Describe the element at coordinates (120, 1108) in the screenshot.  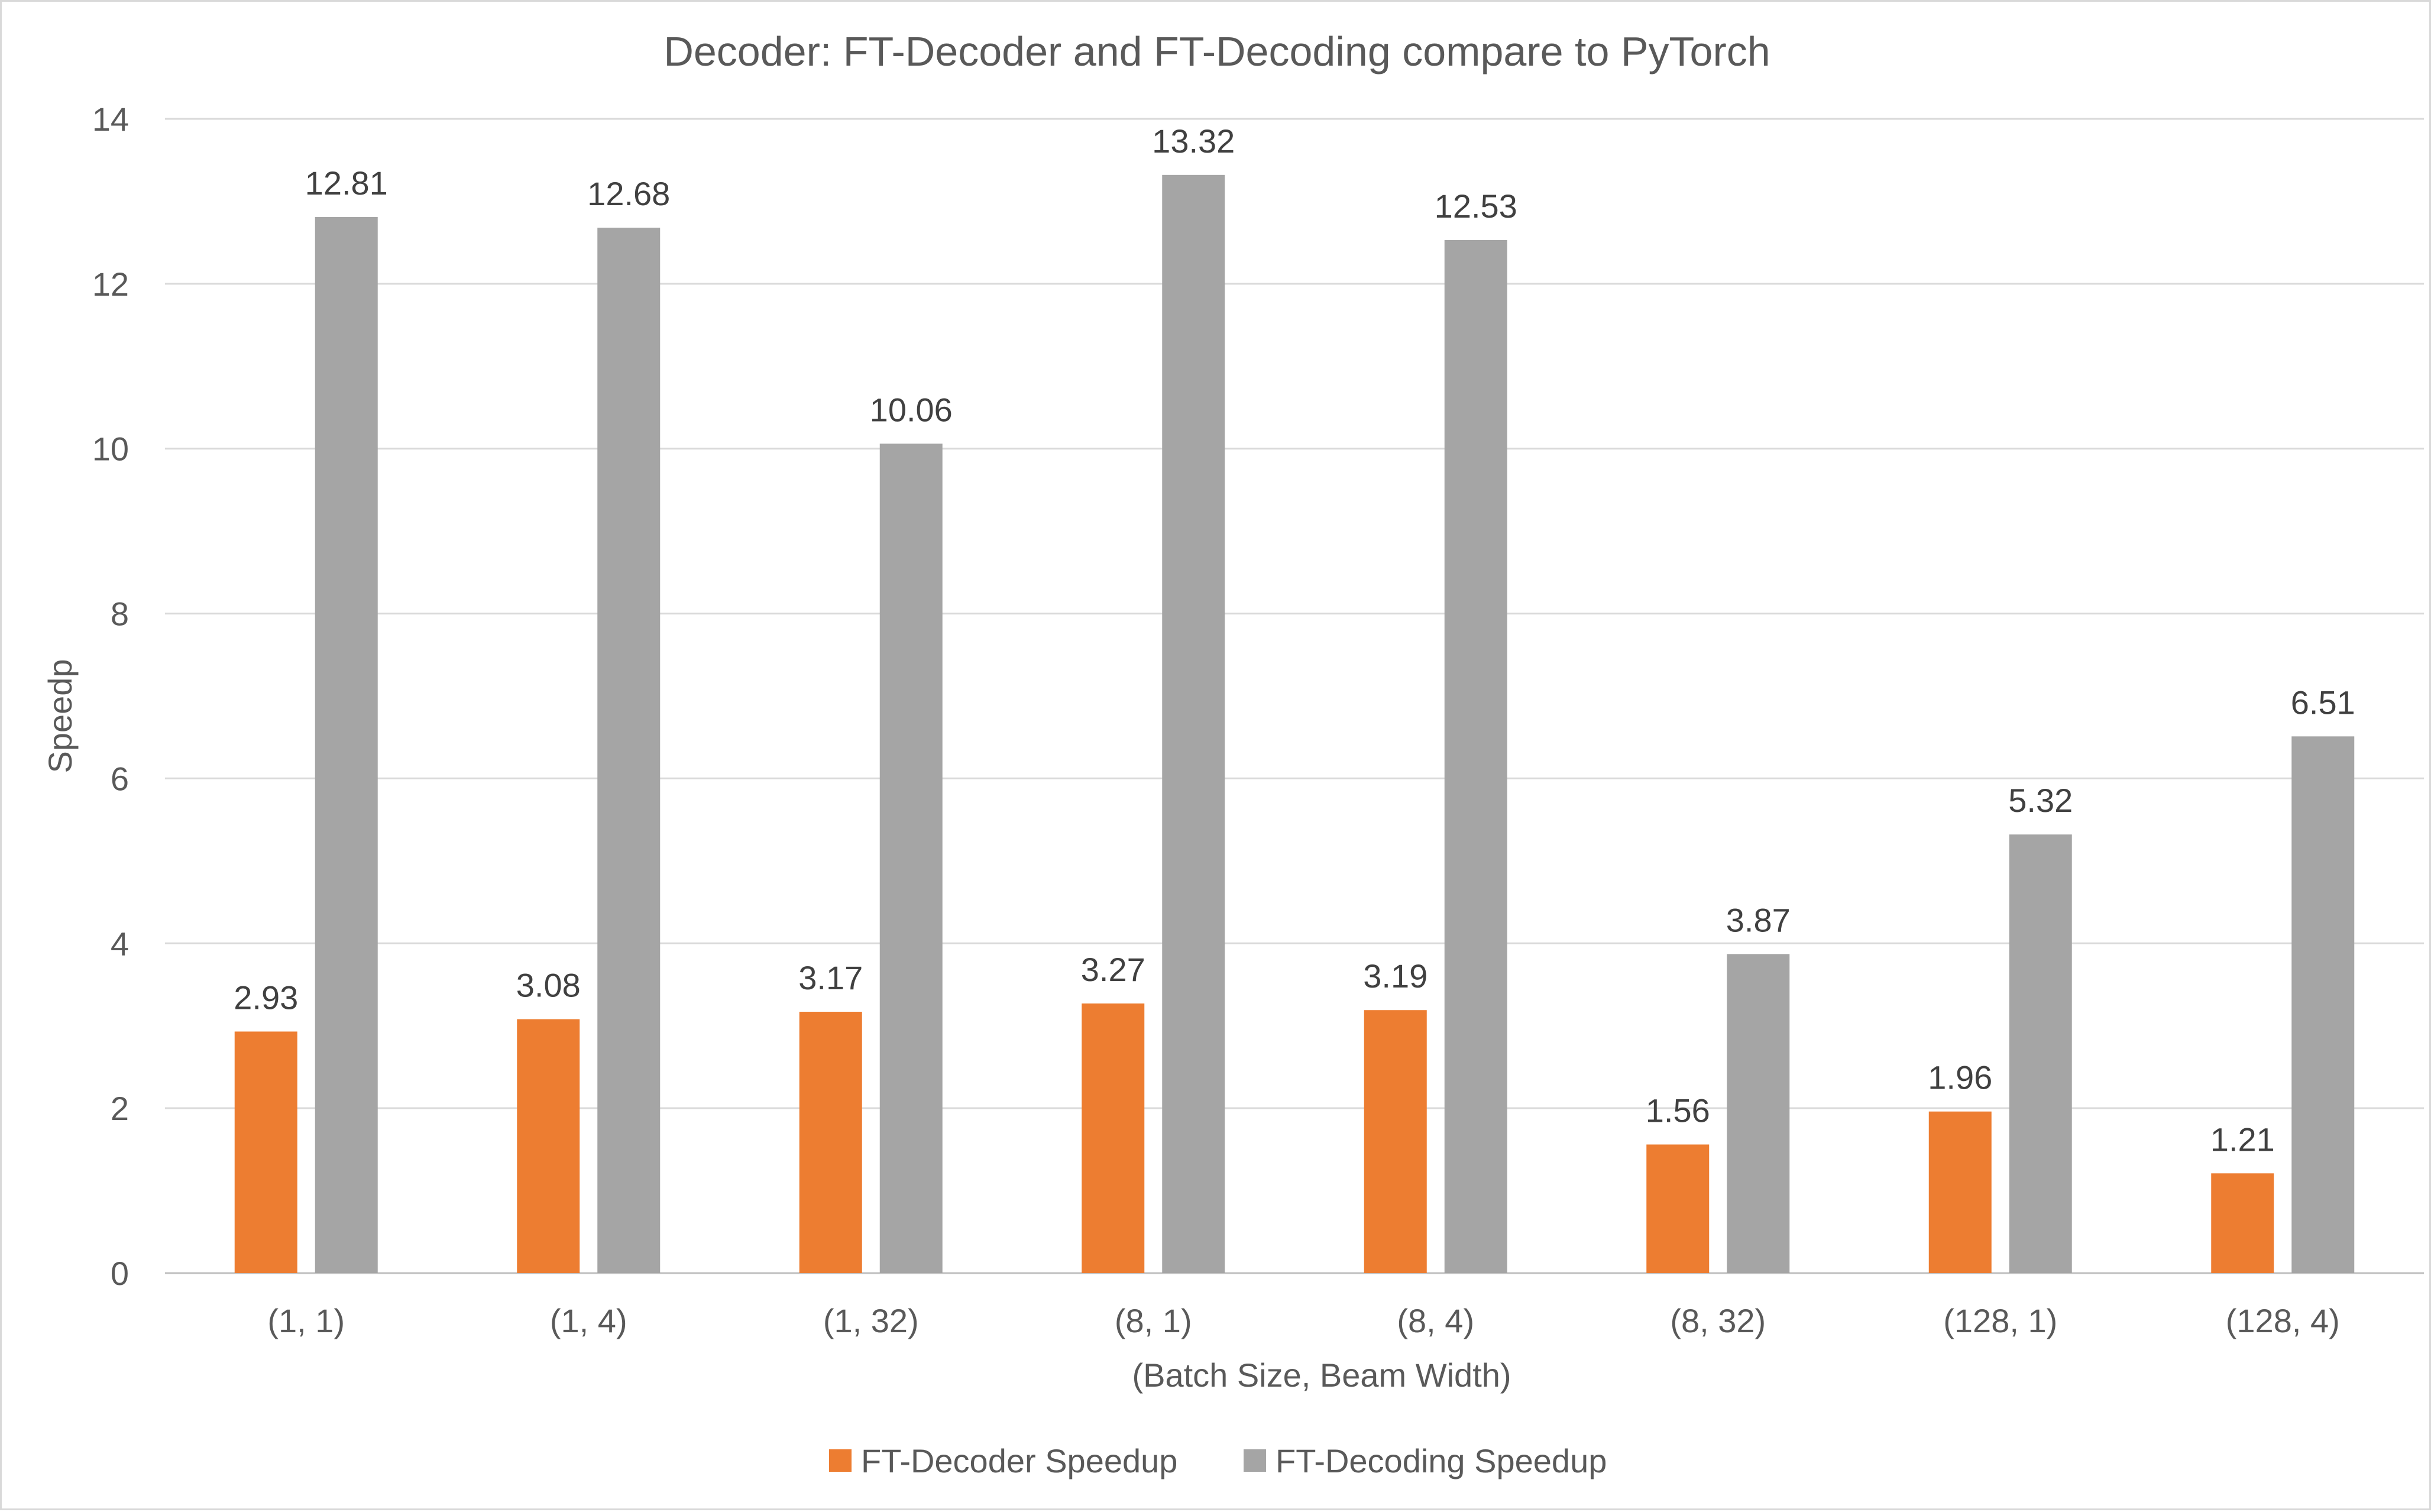
I see `y-tick-label: 2` at that location.